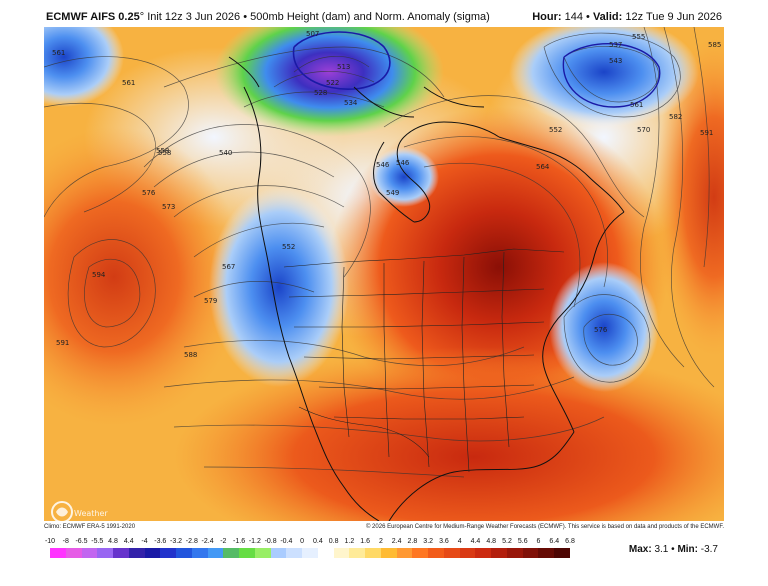 The height and width of the screenshot is (586, 768). Describe the element at coordinates (239, 541) in the screenshot. I see `scale-label: -1.6` at that location.